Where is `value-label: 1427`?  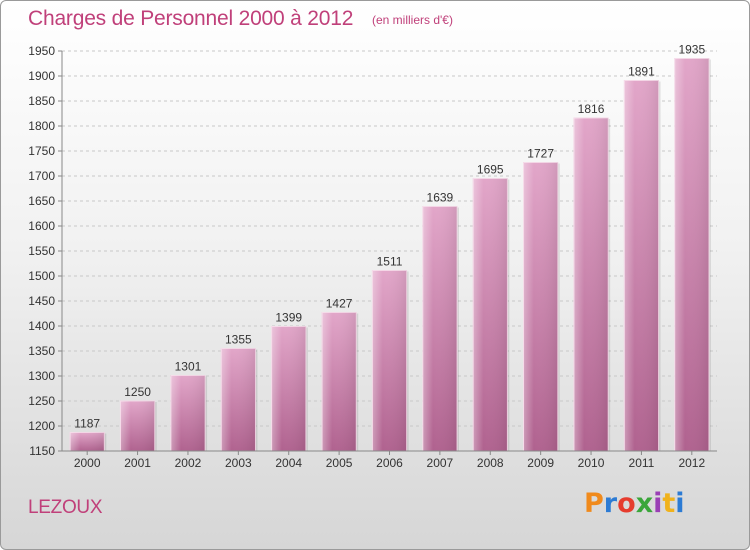
value-label: 1427 is located at coordinates (339, 304).